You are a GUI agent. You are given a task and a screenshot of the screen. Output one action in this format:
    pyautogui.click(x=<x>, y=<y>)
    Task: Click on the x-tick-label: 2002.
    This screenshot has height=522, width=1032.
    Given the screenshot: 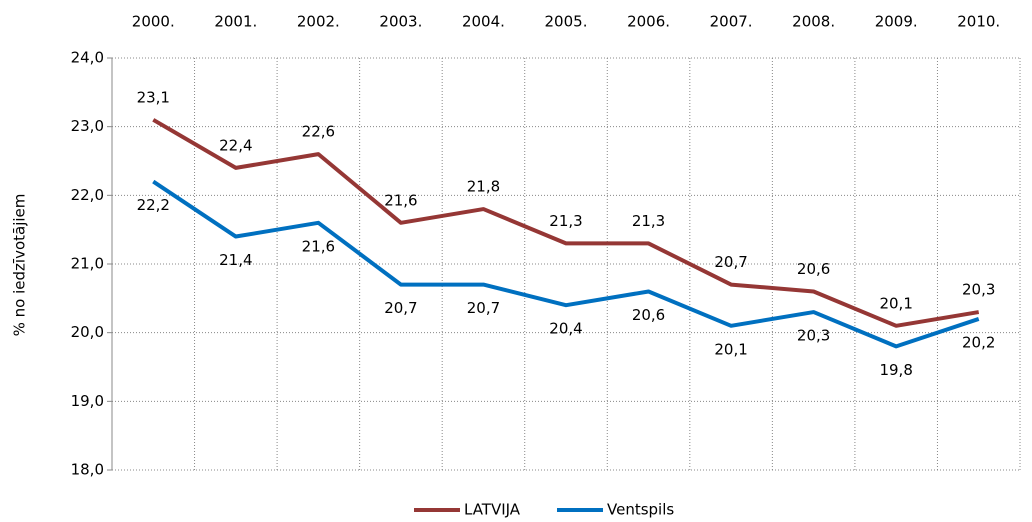 What is the action you would take?
    pyautogui.click(x=318, y=22)
    